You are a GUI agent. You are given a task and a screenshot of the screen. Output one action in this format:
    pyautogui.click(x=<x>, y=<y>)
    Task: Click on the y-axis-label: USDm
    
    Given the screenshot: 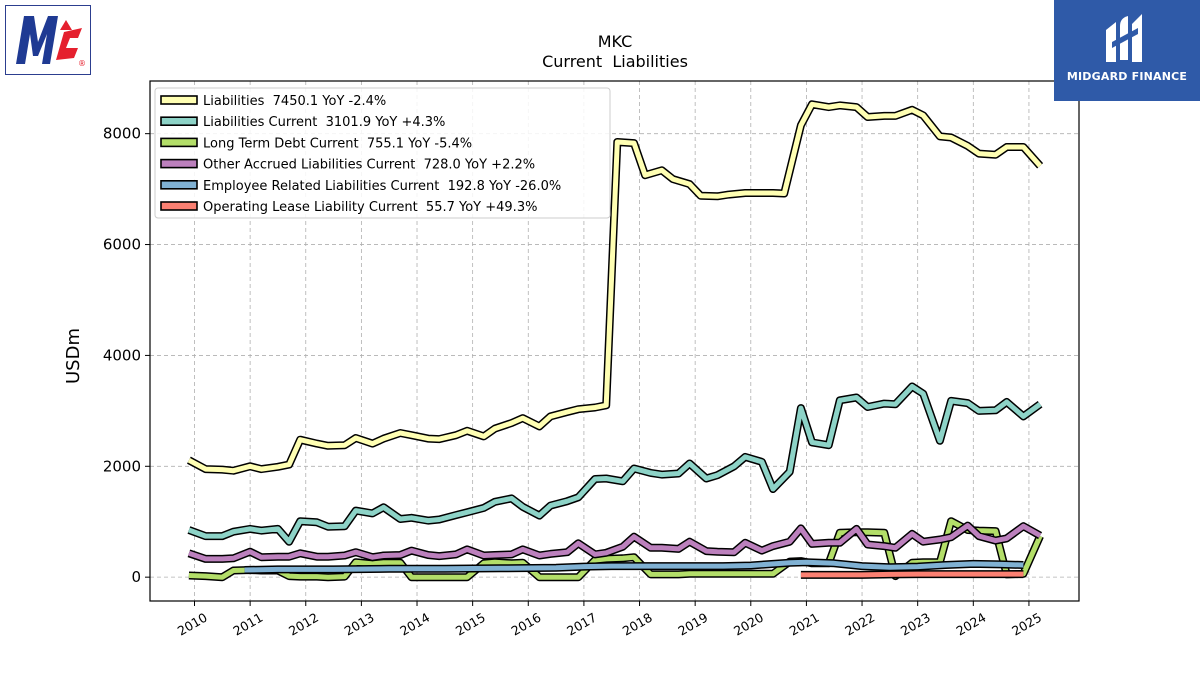 What is the action you would take?
    pyautogui.click(x=73, y=356)
    